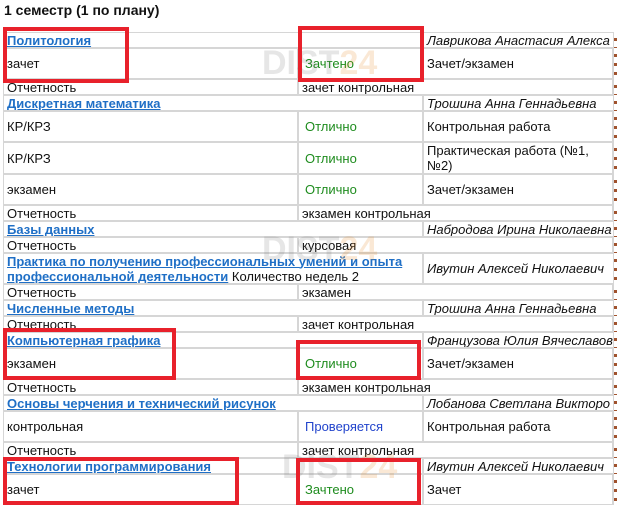 Image resolution: width=617 pixels, height=508 pixels. What do you see at coordinates (520, 340) in the screenshot?
I see `teacher: Французова Юлия Вячеславов` at bounding box center [520, 340].